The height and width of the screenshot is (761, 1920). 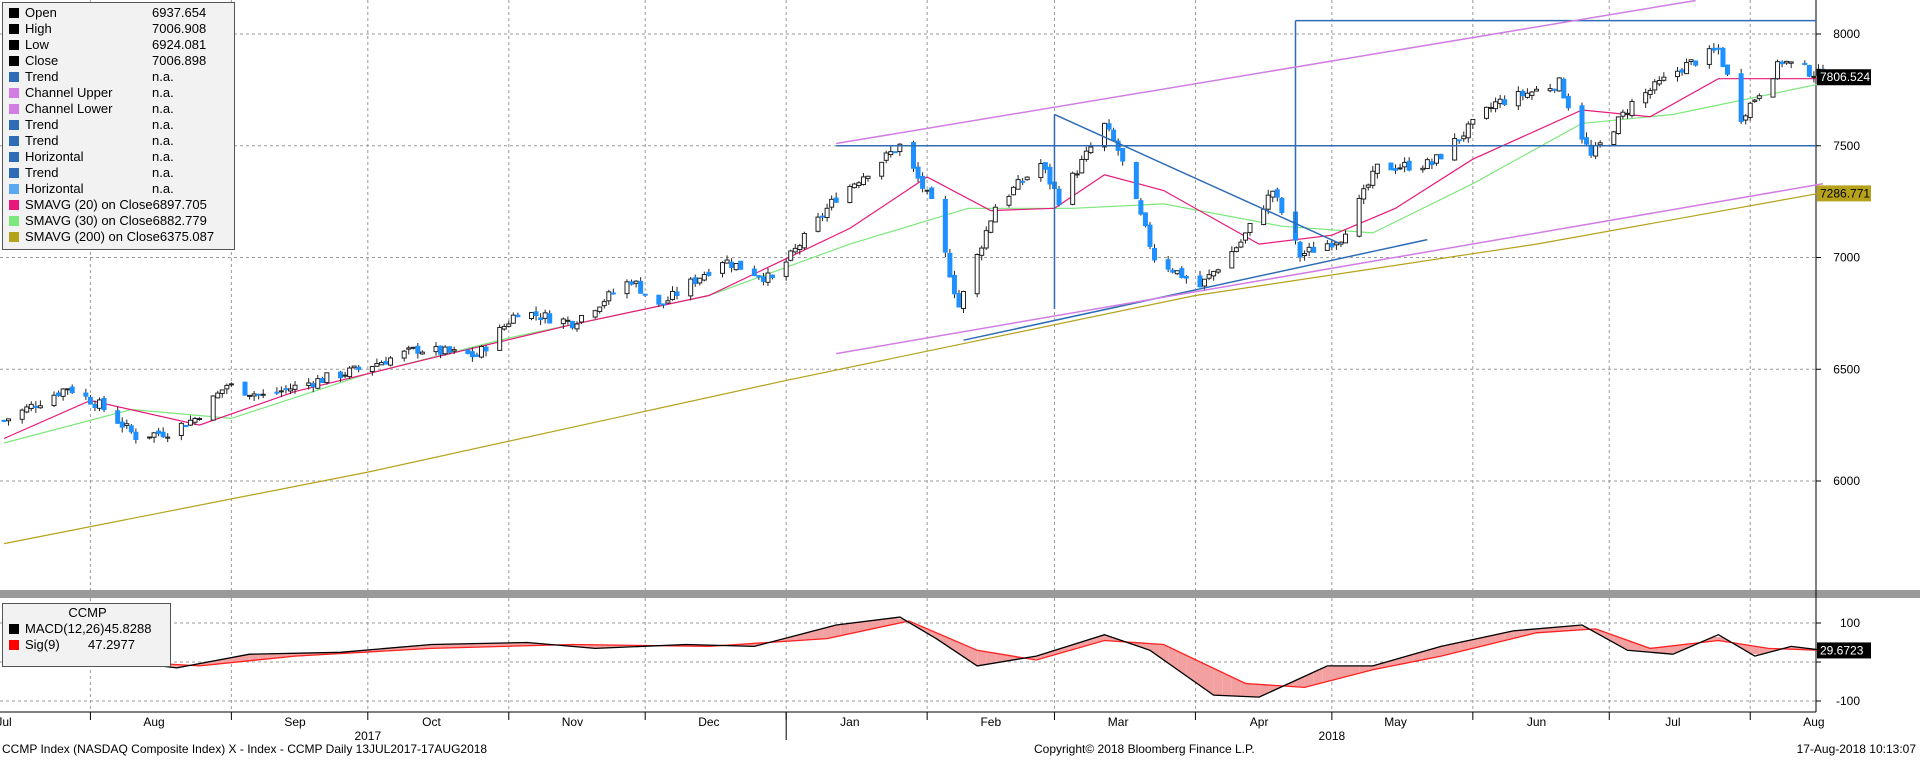 I want to click on x-month-label: Jun, so click(x=1536, y=722).